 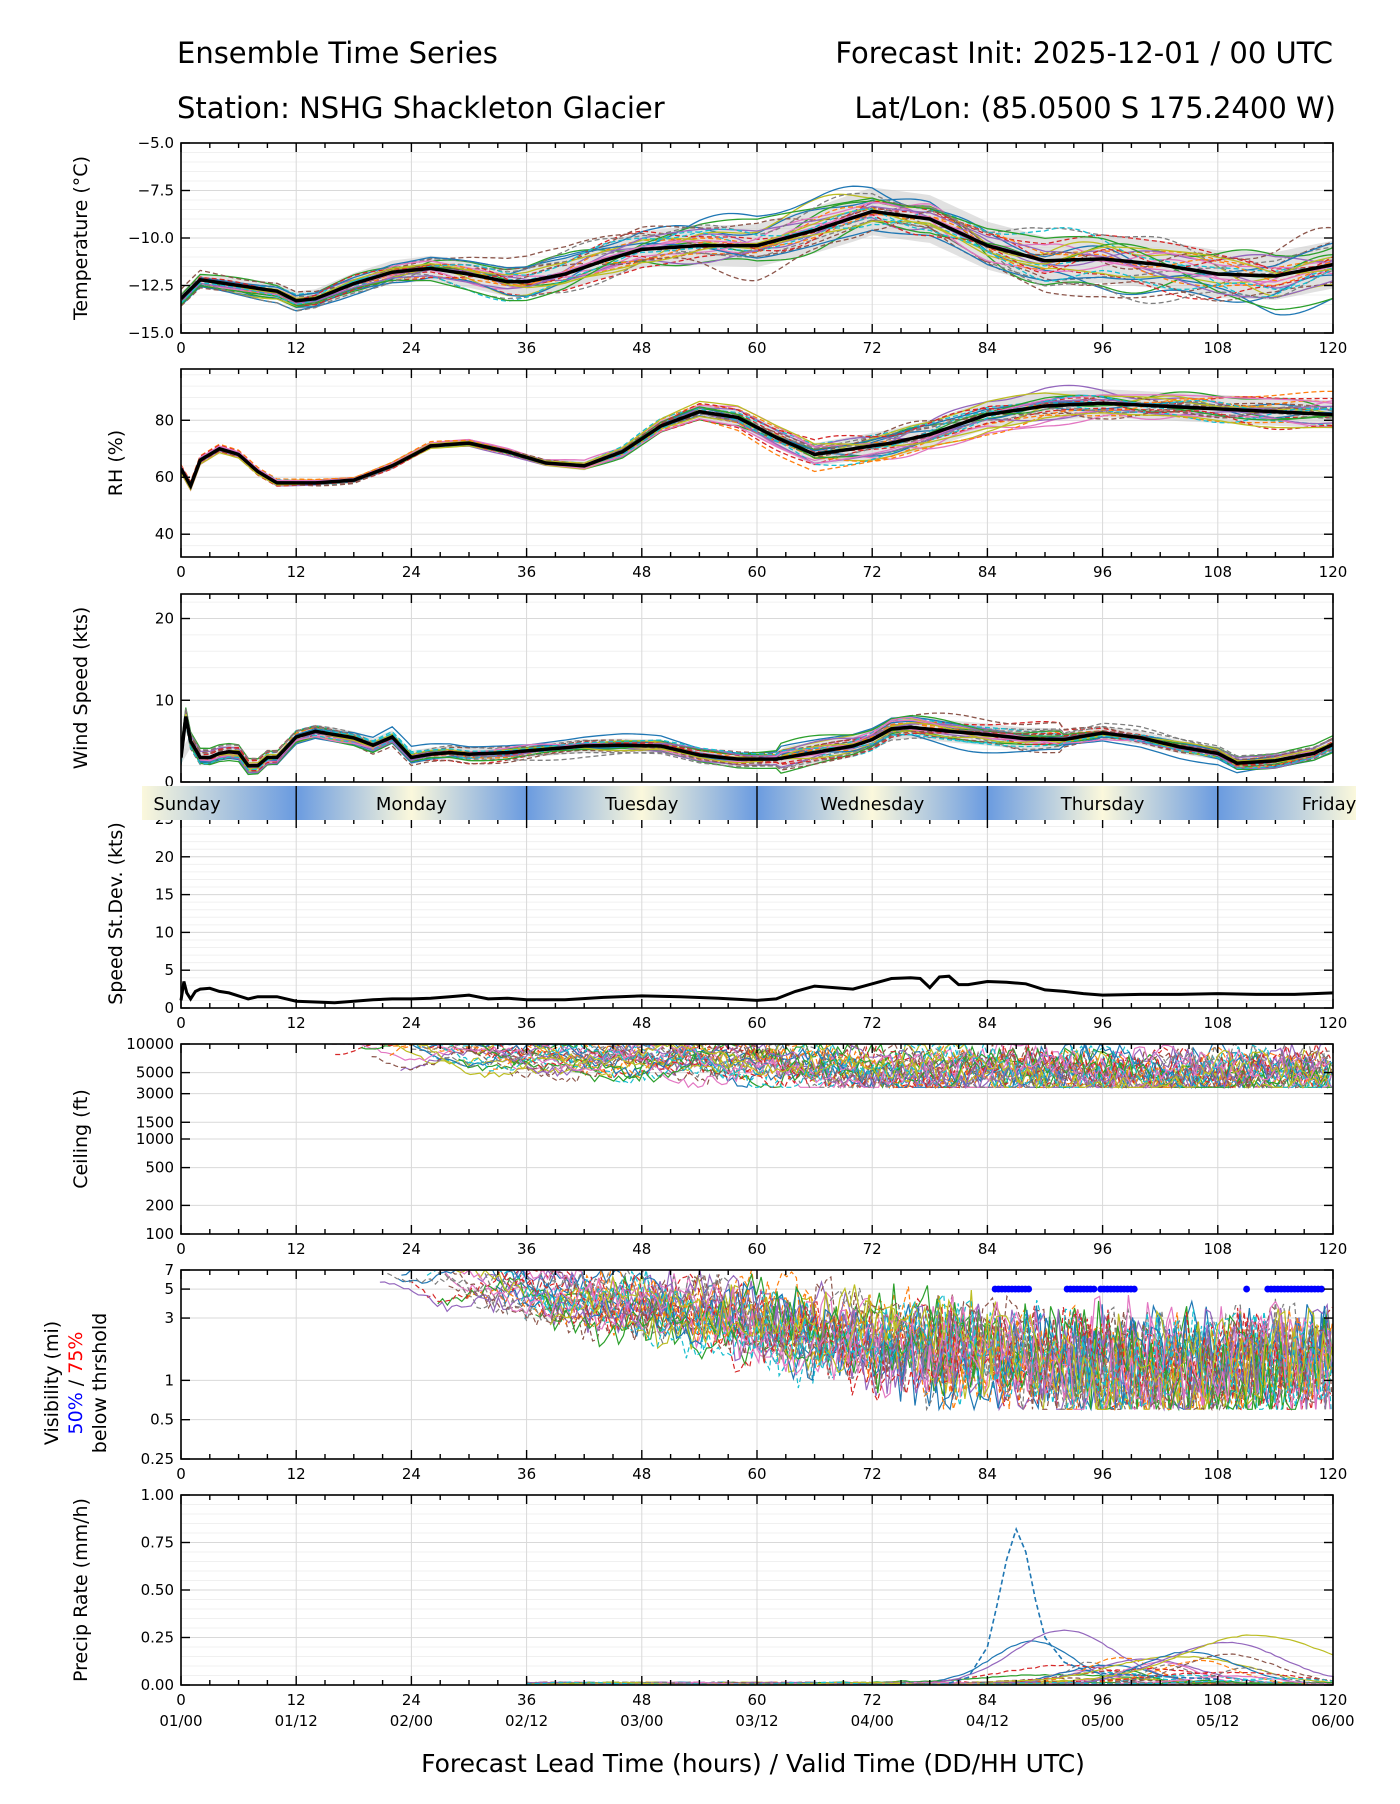 What do you see at coordinates (159, 1205) in the screenshot?
I see `y-tick-label: 200` at bounding box center [159, 1205].